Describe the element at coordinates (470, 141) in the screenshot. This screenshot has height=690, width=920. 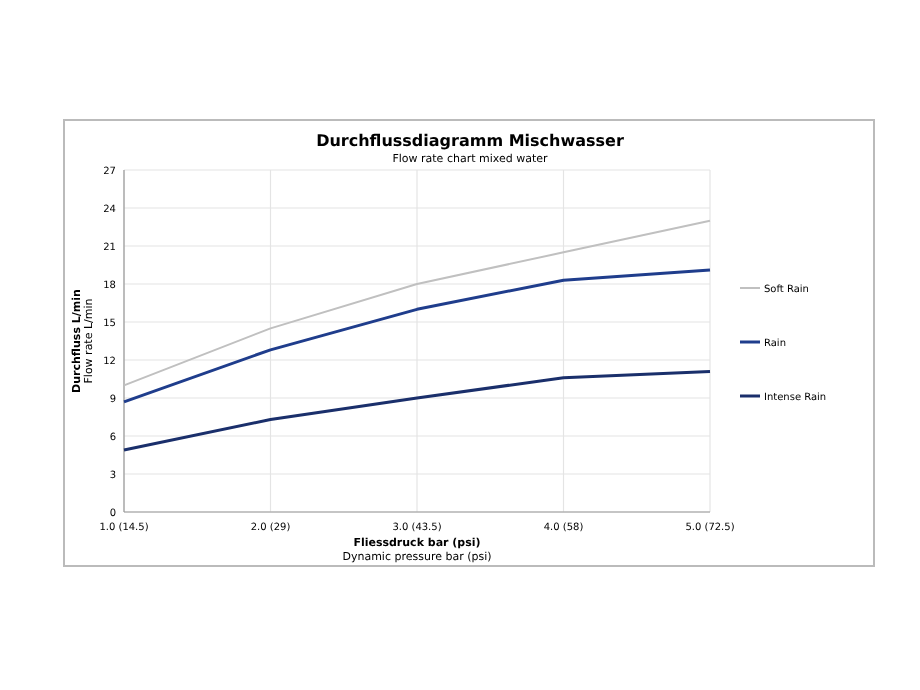
I see `chart-title: Durchflussdiagramm Mischwasser` at that location.